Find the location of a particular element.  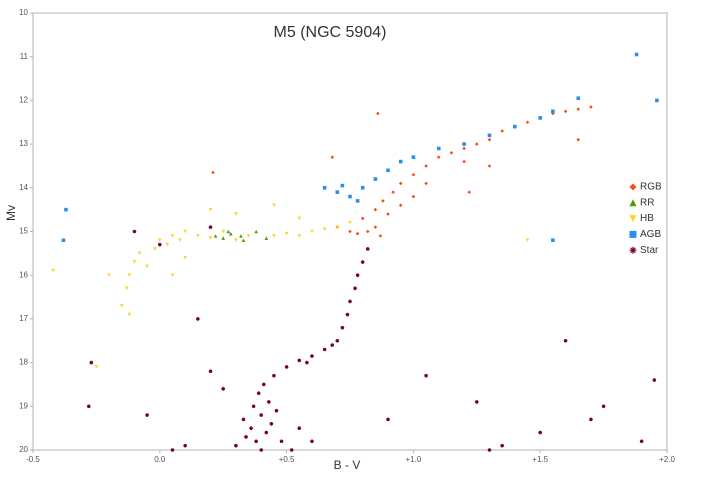

x-tick-label: +2.0 is located at coordinates (667, 459).